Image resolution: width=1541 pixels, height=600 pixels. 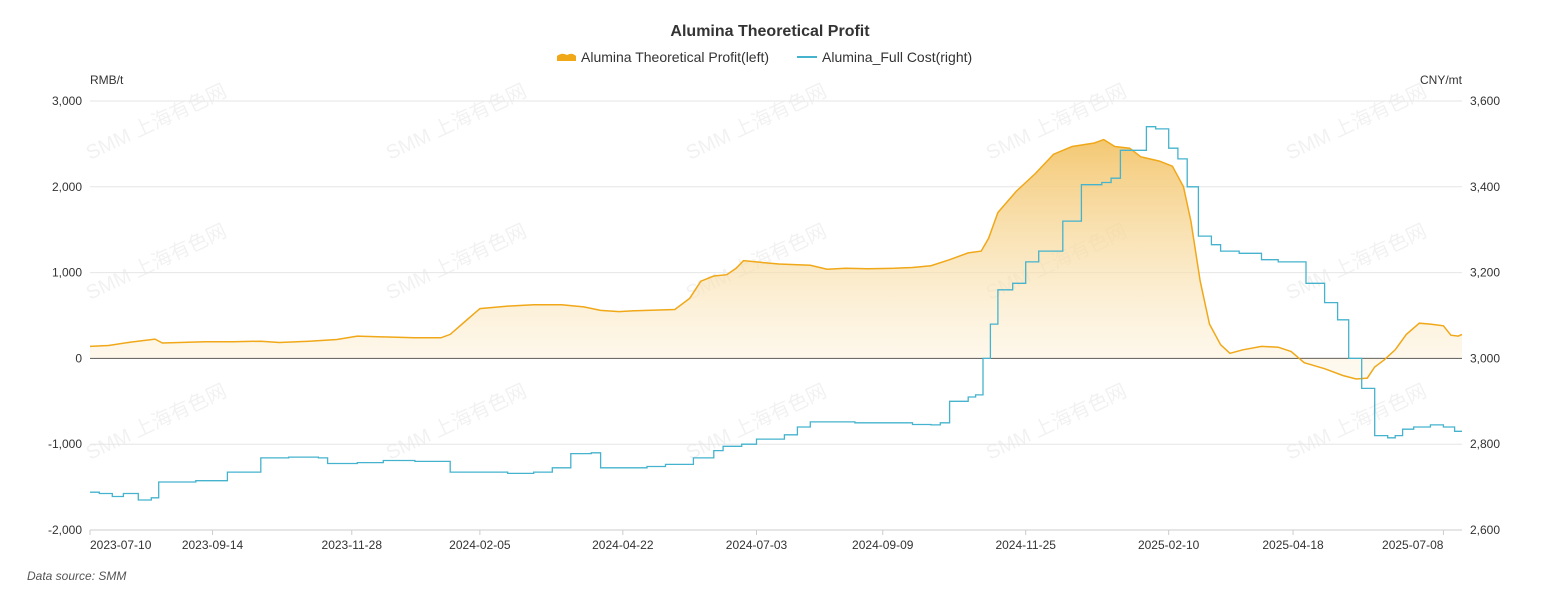 What do you see at coordinates (566, 57) in the screenshot?
I see `legend-area-swatch` at bounding box center [566, 57].